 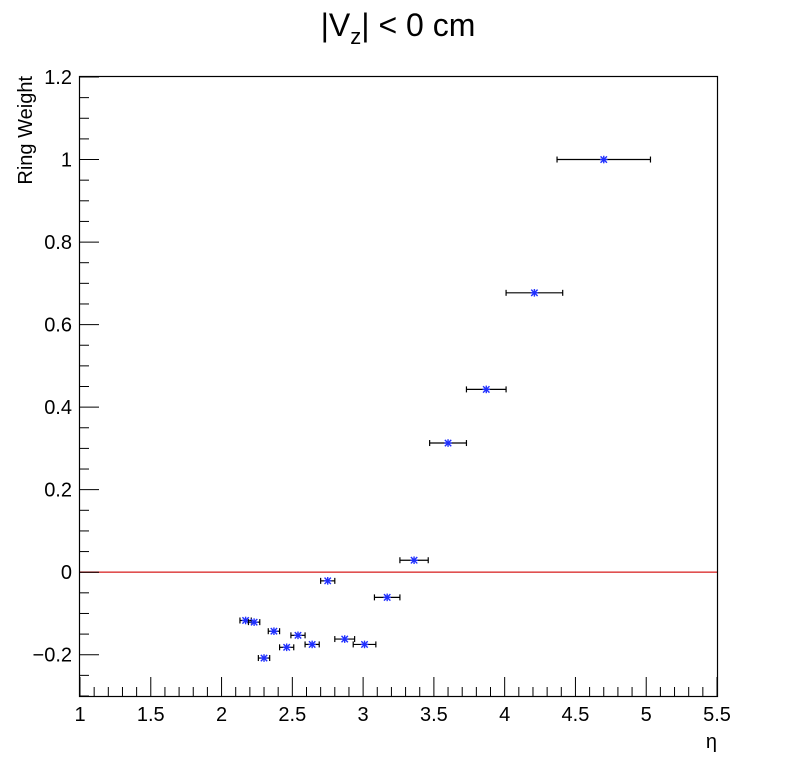 What do you see at coordinates (151, 715) in the screenshot?
I see `x-tick-label: 1.5` at bounding box center [151, 715].